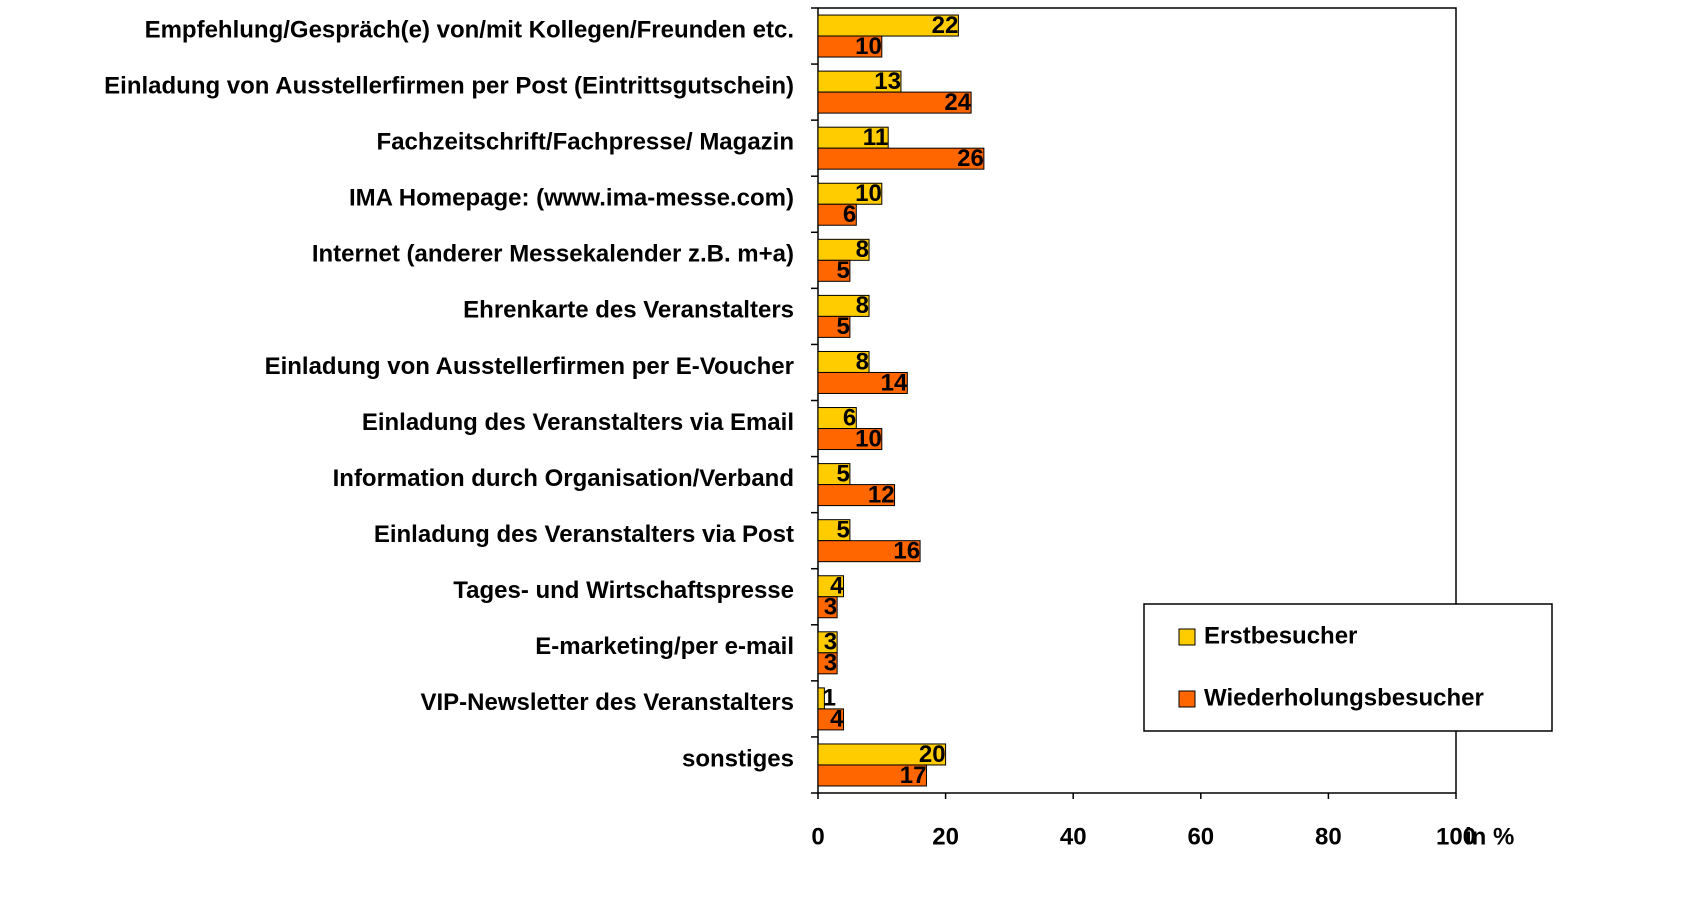 This screenshot has height=918, width=1691. I want to click on value-label: 17, so click(913, 775).